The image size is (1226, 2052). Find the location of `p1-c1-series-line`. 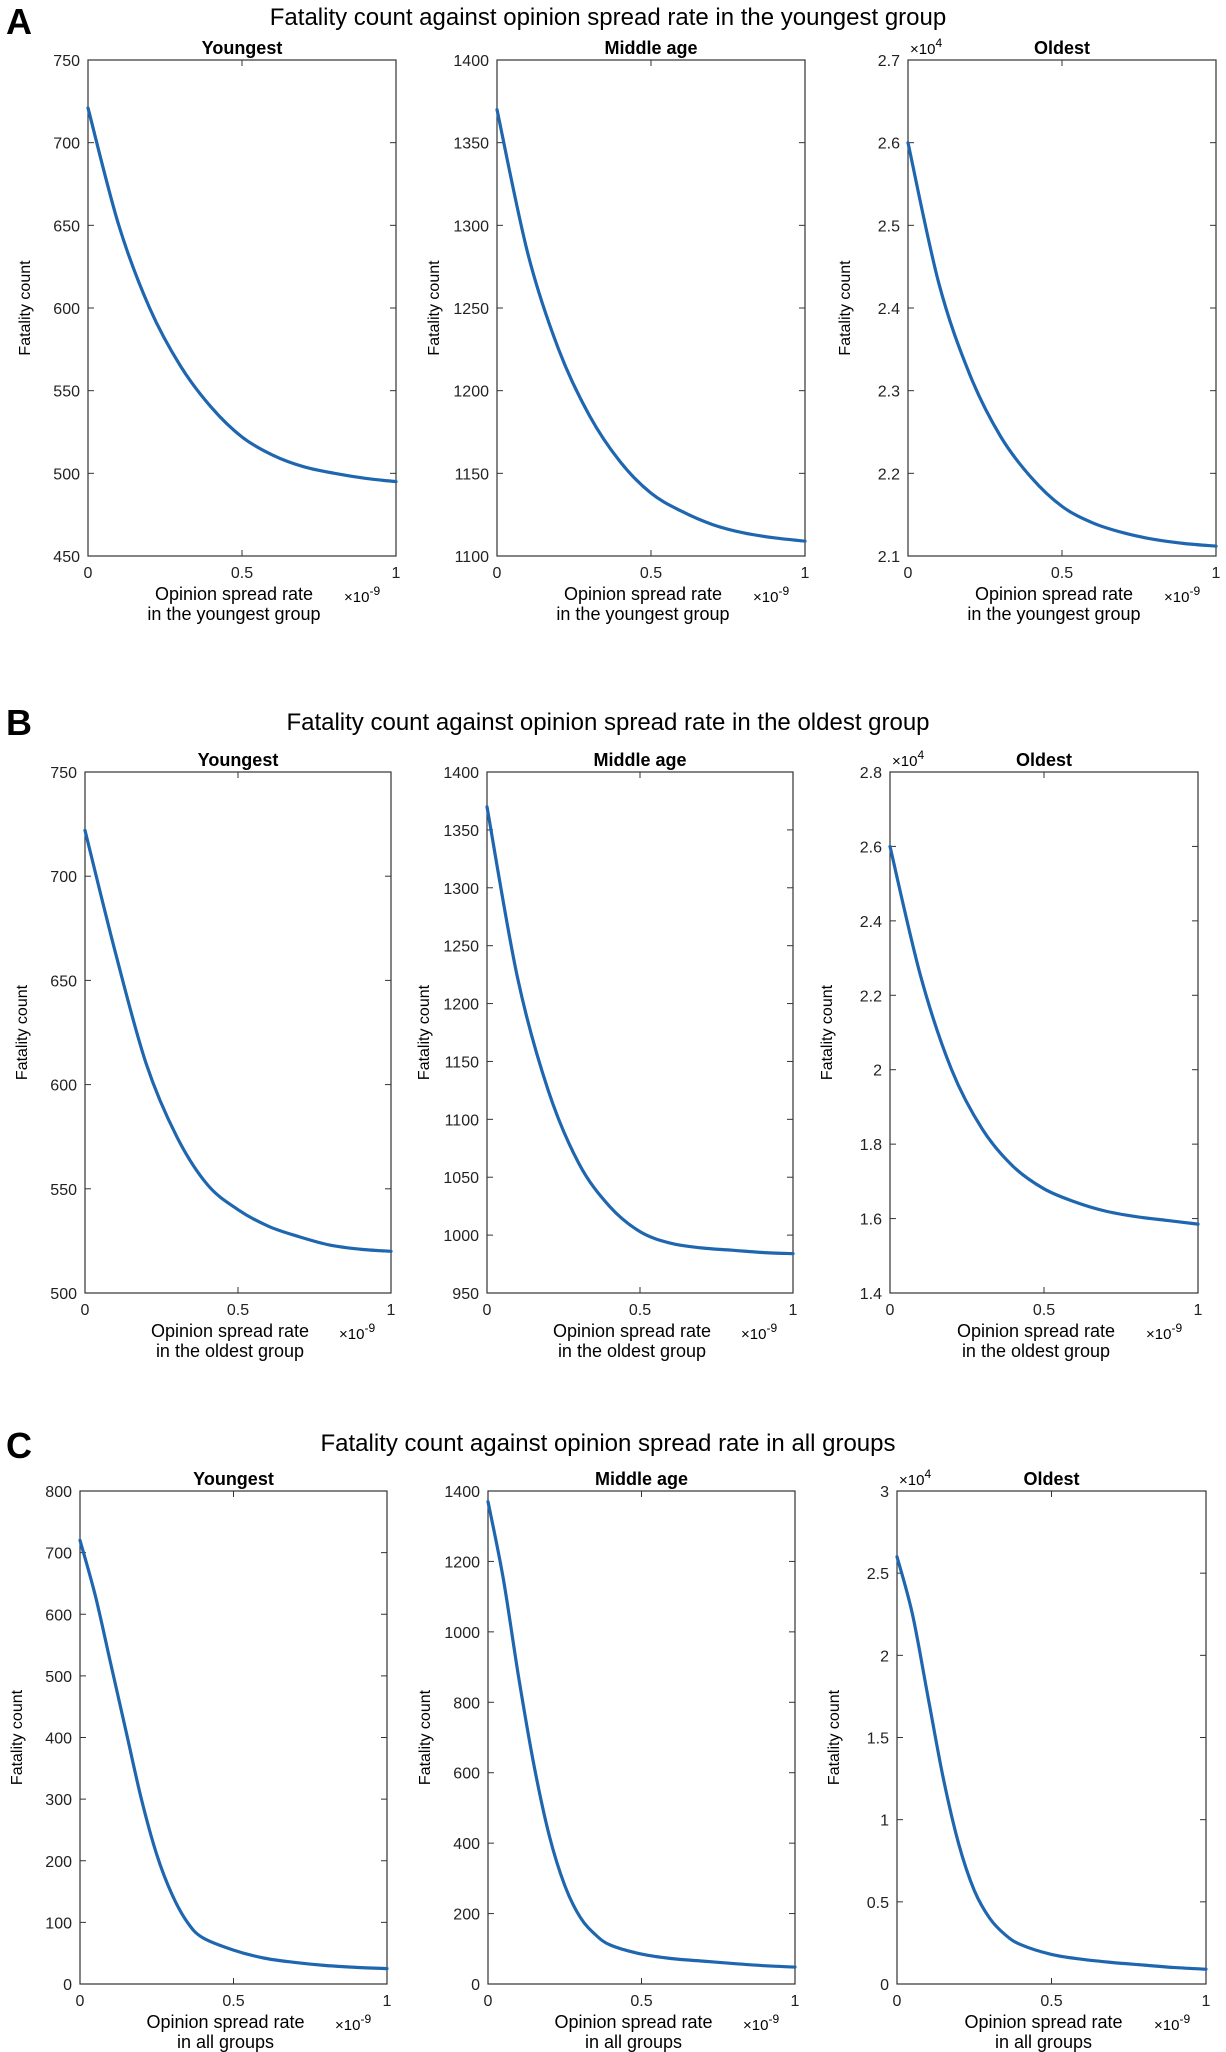

p1-c1-series-line is located at coordinates (640, 1030).